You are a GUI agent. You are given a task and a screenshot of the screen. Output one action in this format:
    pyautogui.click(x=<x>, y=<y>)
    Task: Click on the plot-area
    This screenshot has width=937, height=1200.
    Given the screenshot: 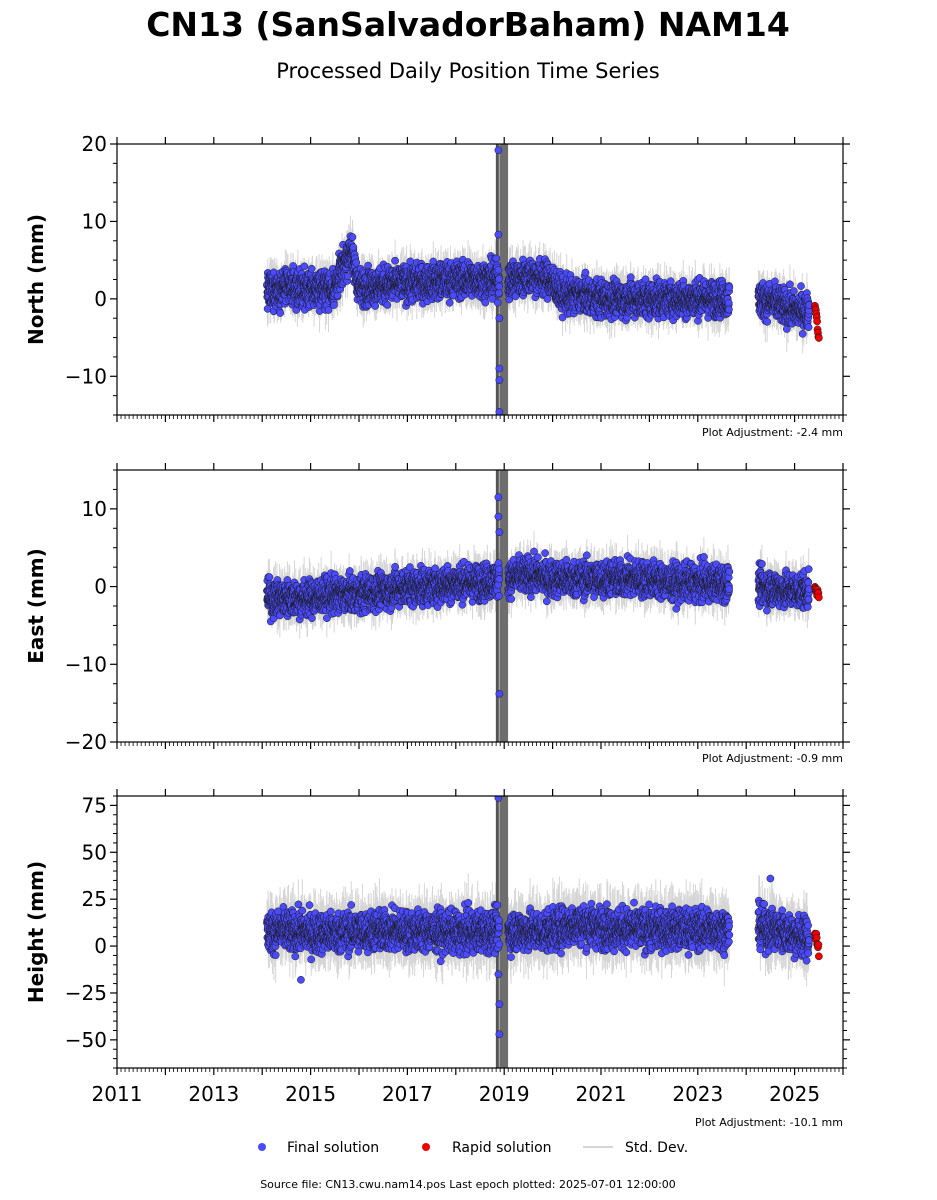 What is the action you would take?
    pyautogui.click(x=543, y=279)
    